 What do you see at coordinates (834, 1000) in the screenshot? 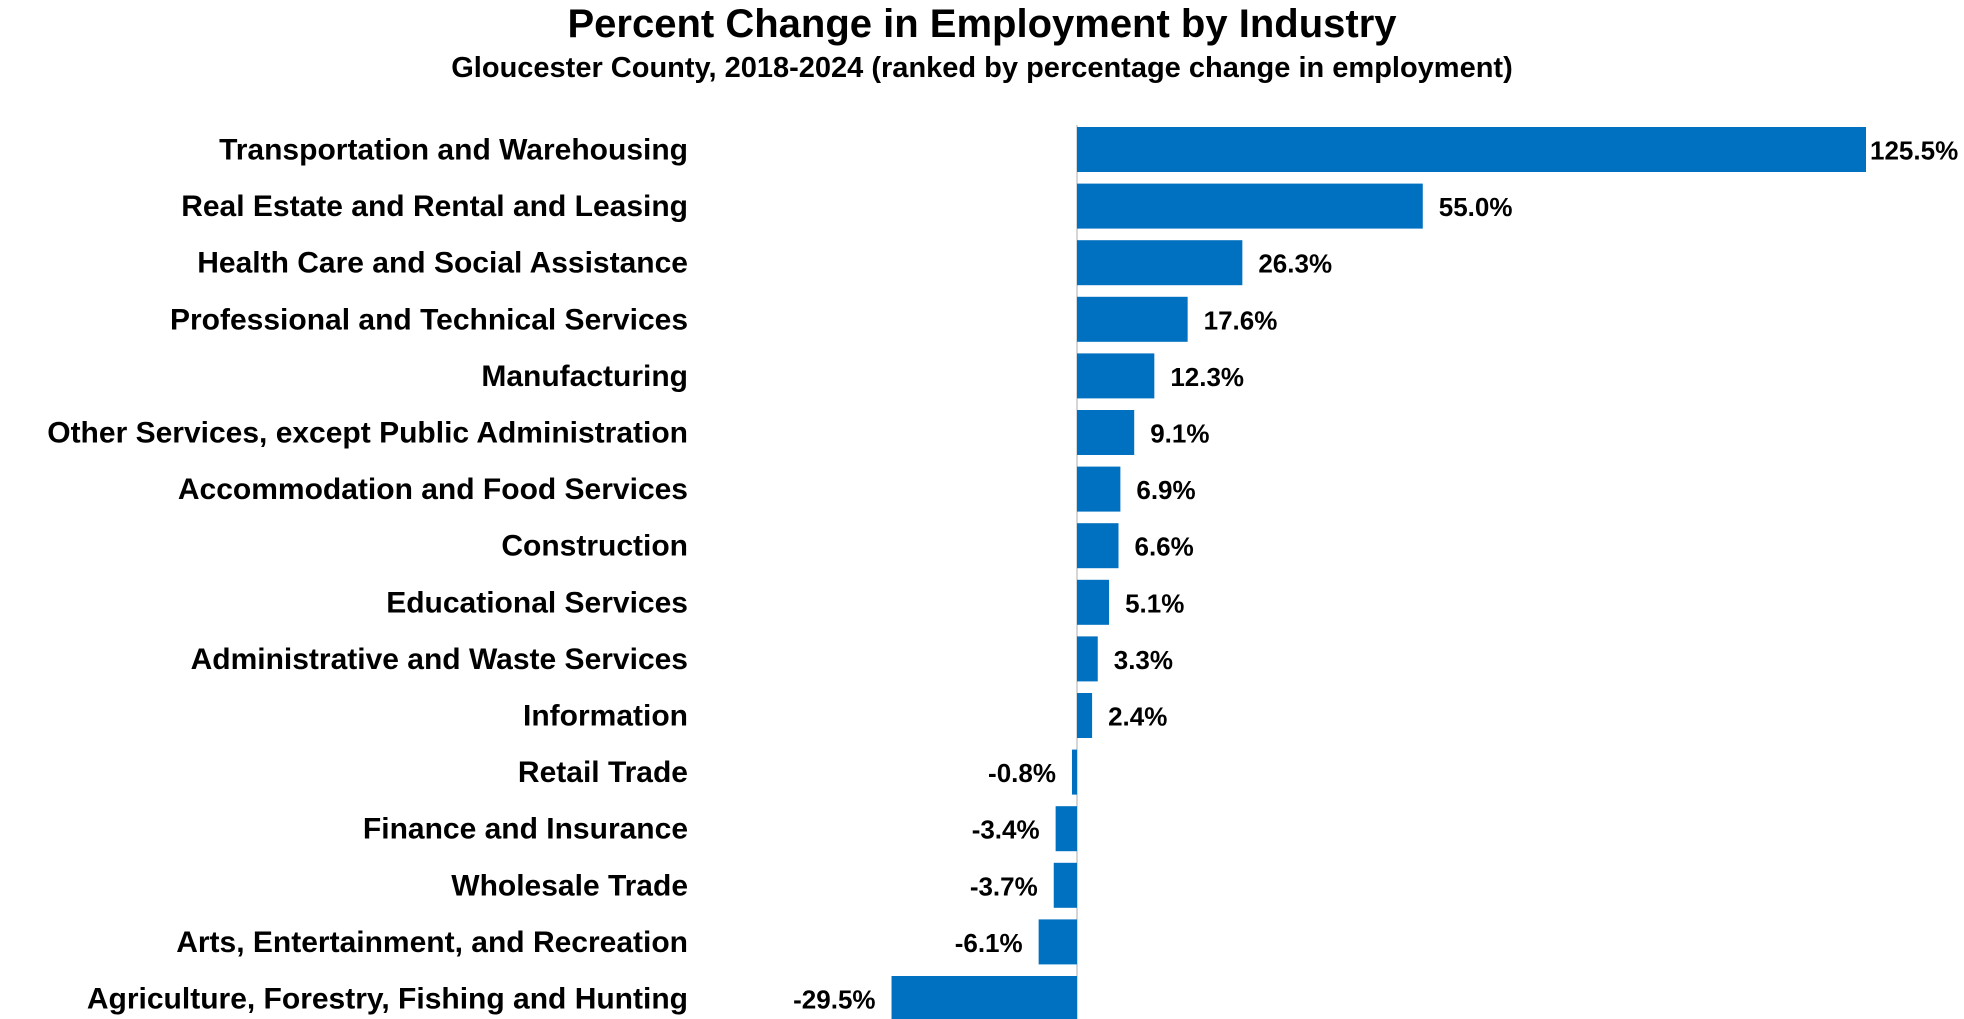
I see `data-label: -29.5%` at bounding box center [834, 1000].